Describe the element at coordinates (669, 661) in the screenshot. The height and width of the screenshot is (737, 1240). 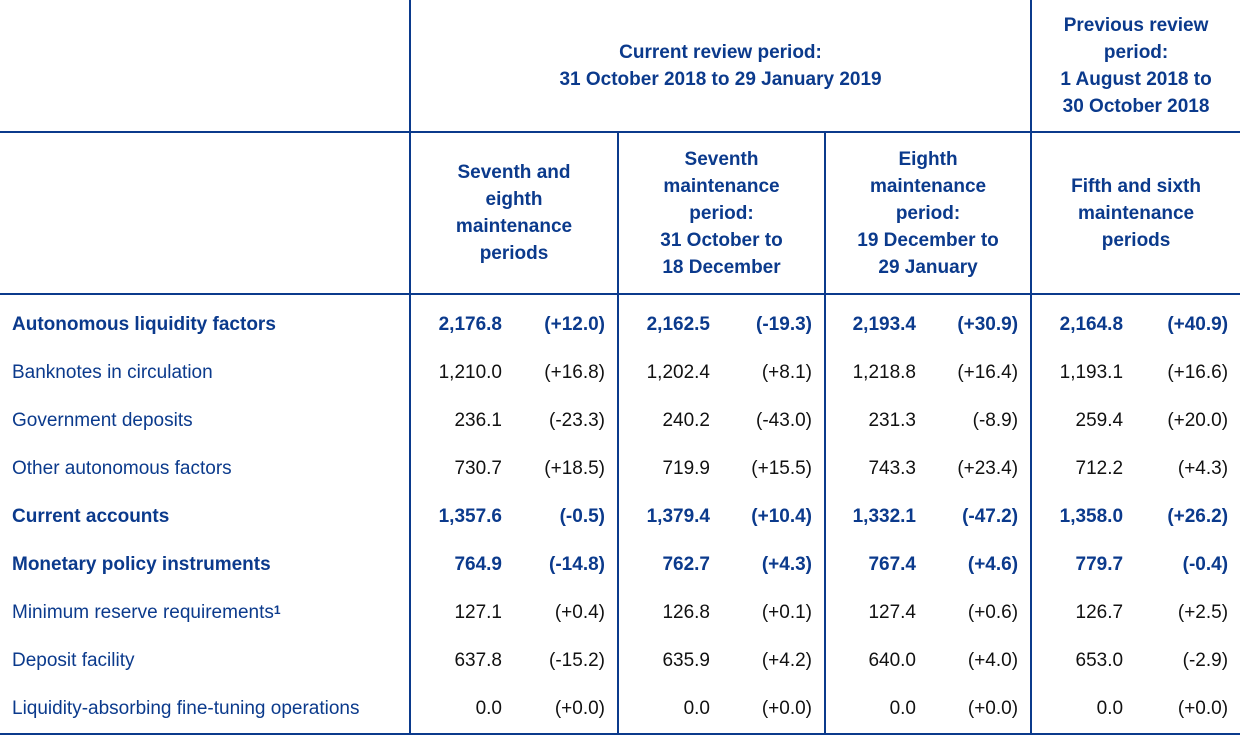
I see `value-cell: 635.9` at that location.